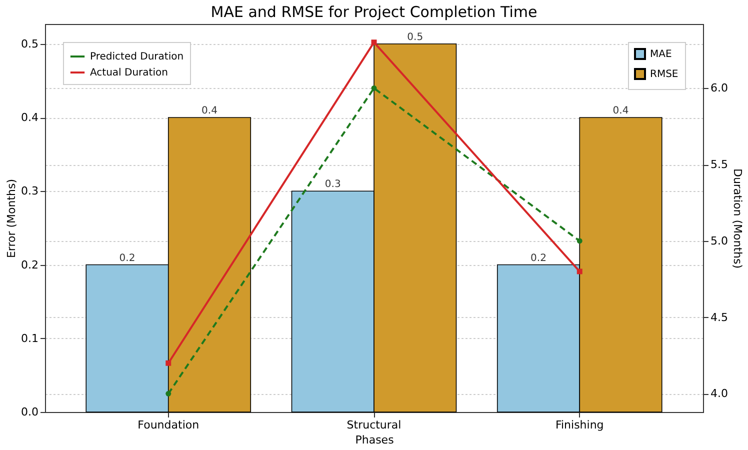 This screenshot has height=450, width=748. I want to click on y2-tick-label: 5.5, so click(719, 165).